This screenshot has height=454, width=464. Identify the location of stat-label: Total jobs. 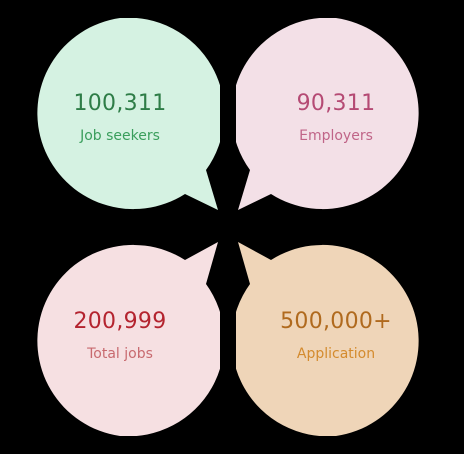
(120, 354).